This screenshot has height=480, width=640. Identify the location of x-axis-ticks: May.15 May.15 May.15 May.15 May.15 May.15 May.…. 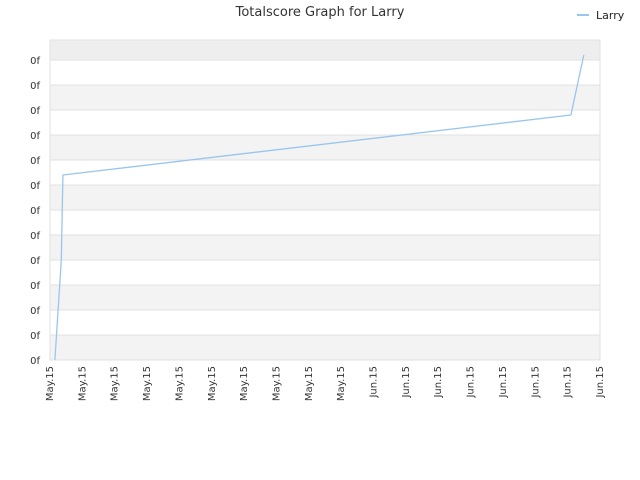
(325, 383).